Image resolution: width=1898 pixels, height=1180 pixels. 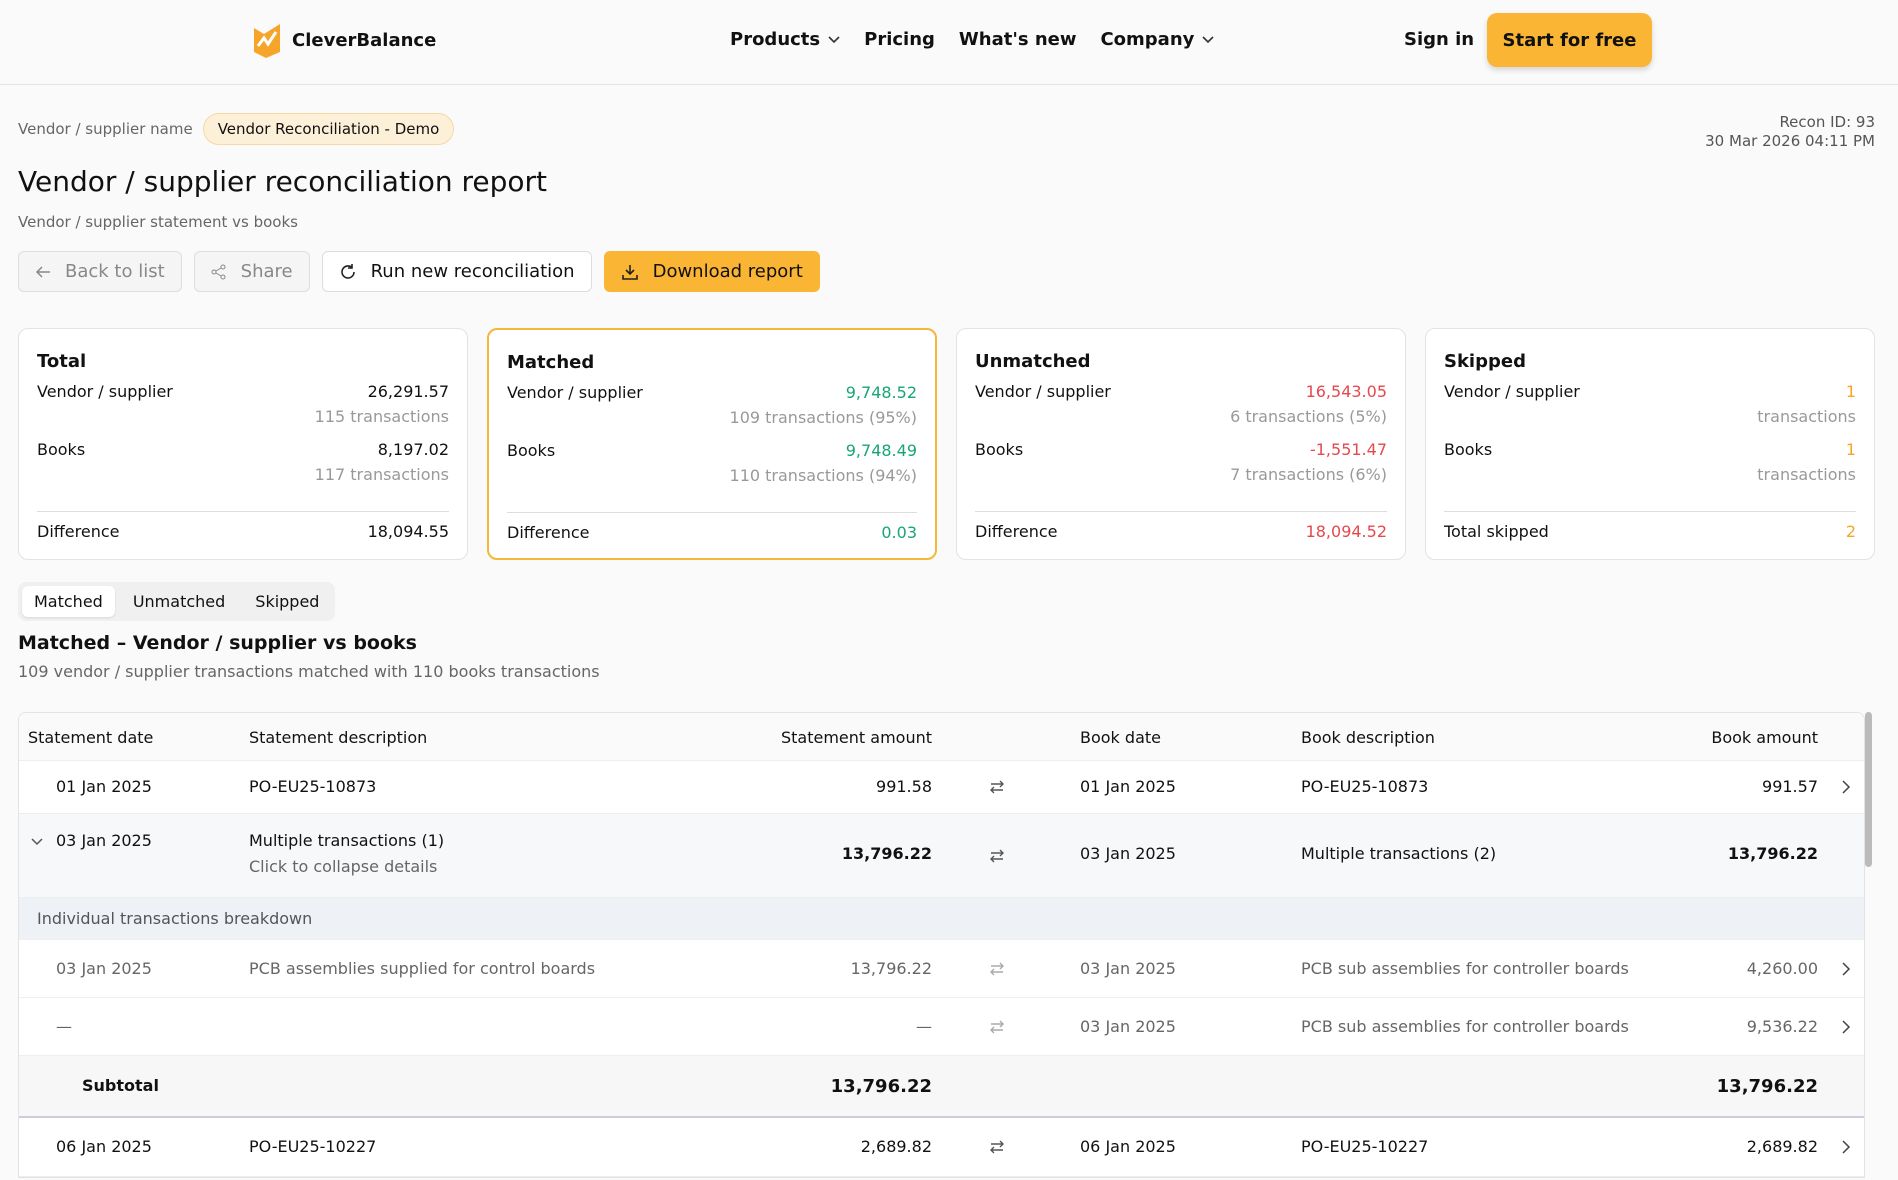 I want to click on footer-value: 0.03, so click(x=899, y=532).